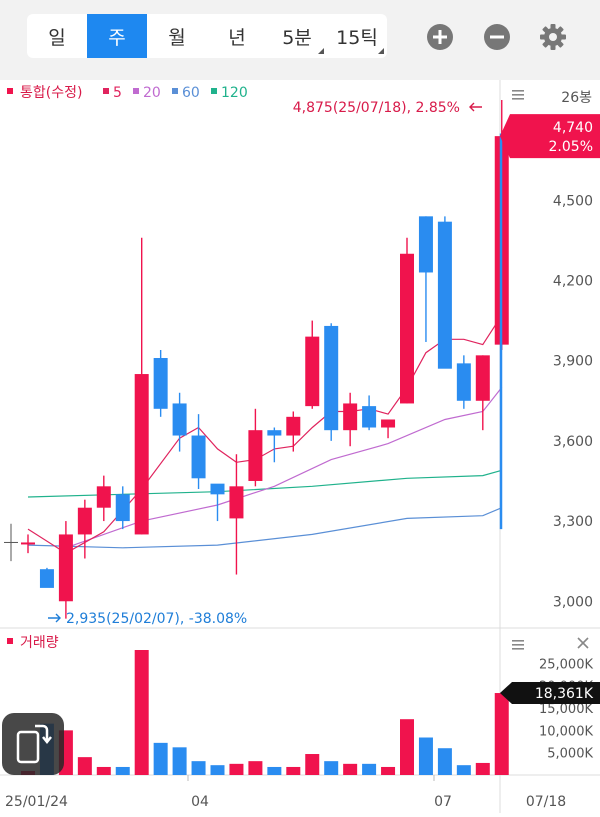  What do you see at coordinates (33, 744) in the screenshot?
I see `rotate-screen-button` at bounding box center [33, 744].